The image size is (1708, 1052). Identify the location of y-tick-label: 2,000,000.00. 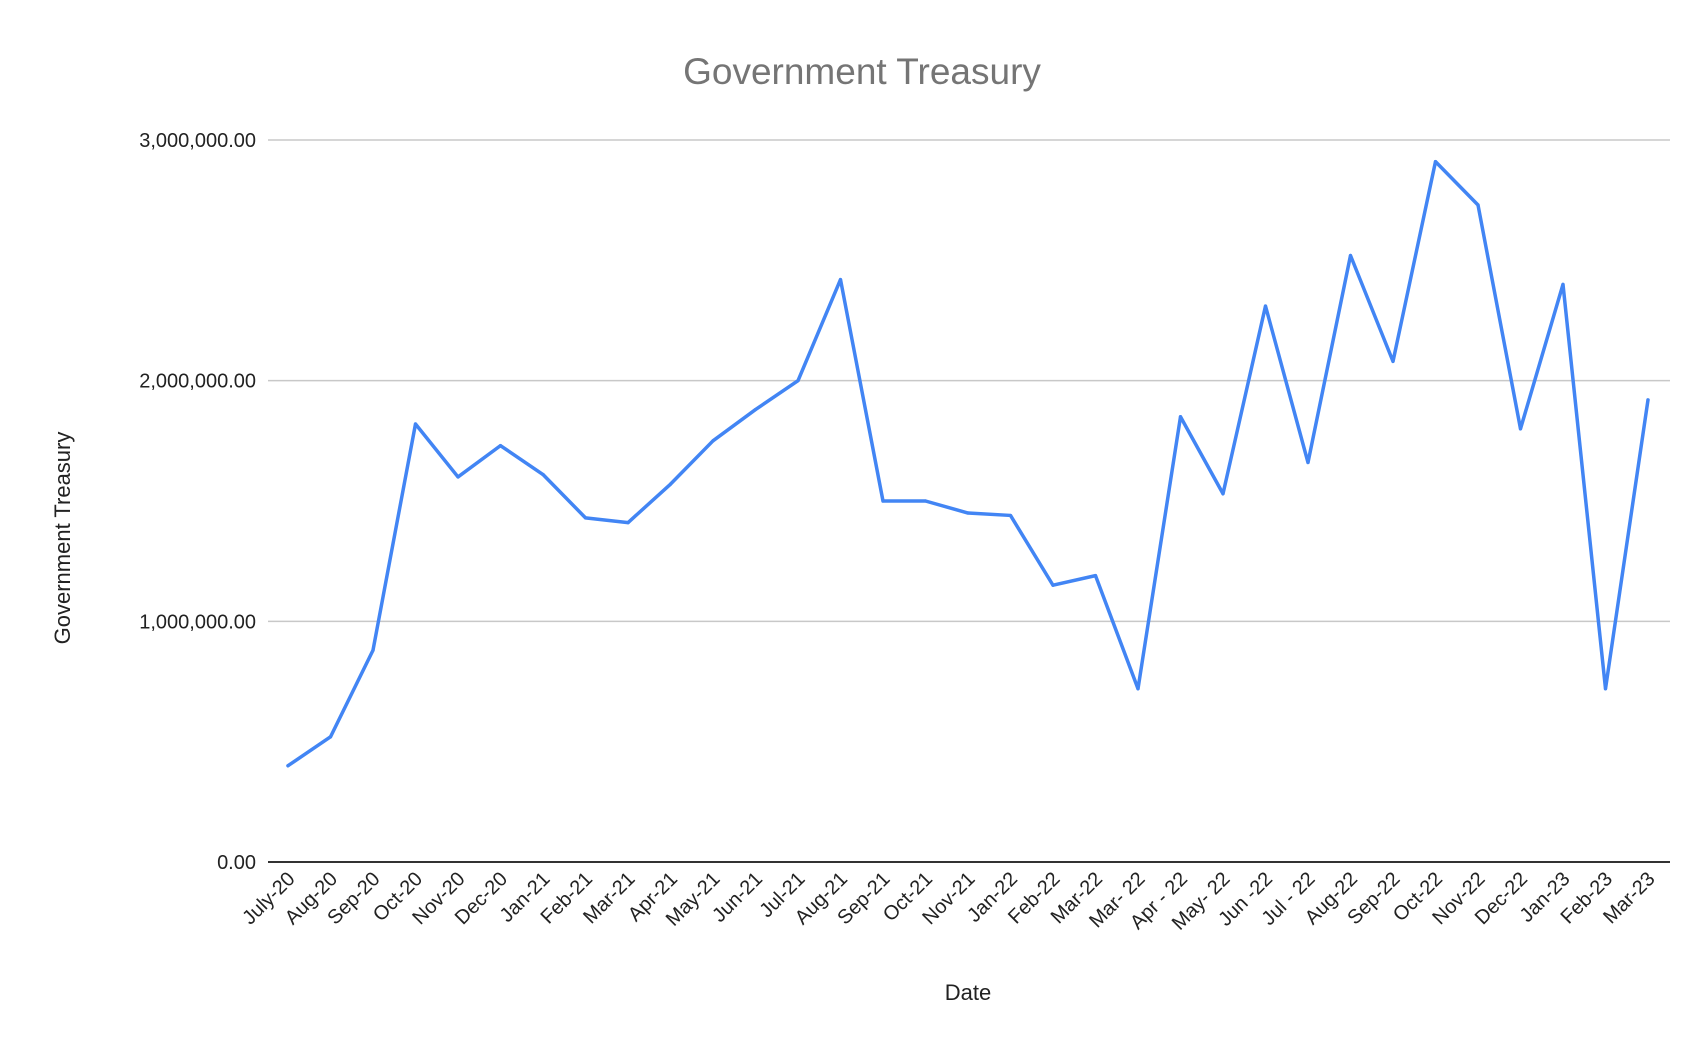
(197, 382).